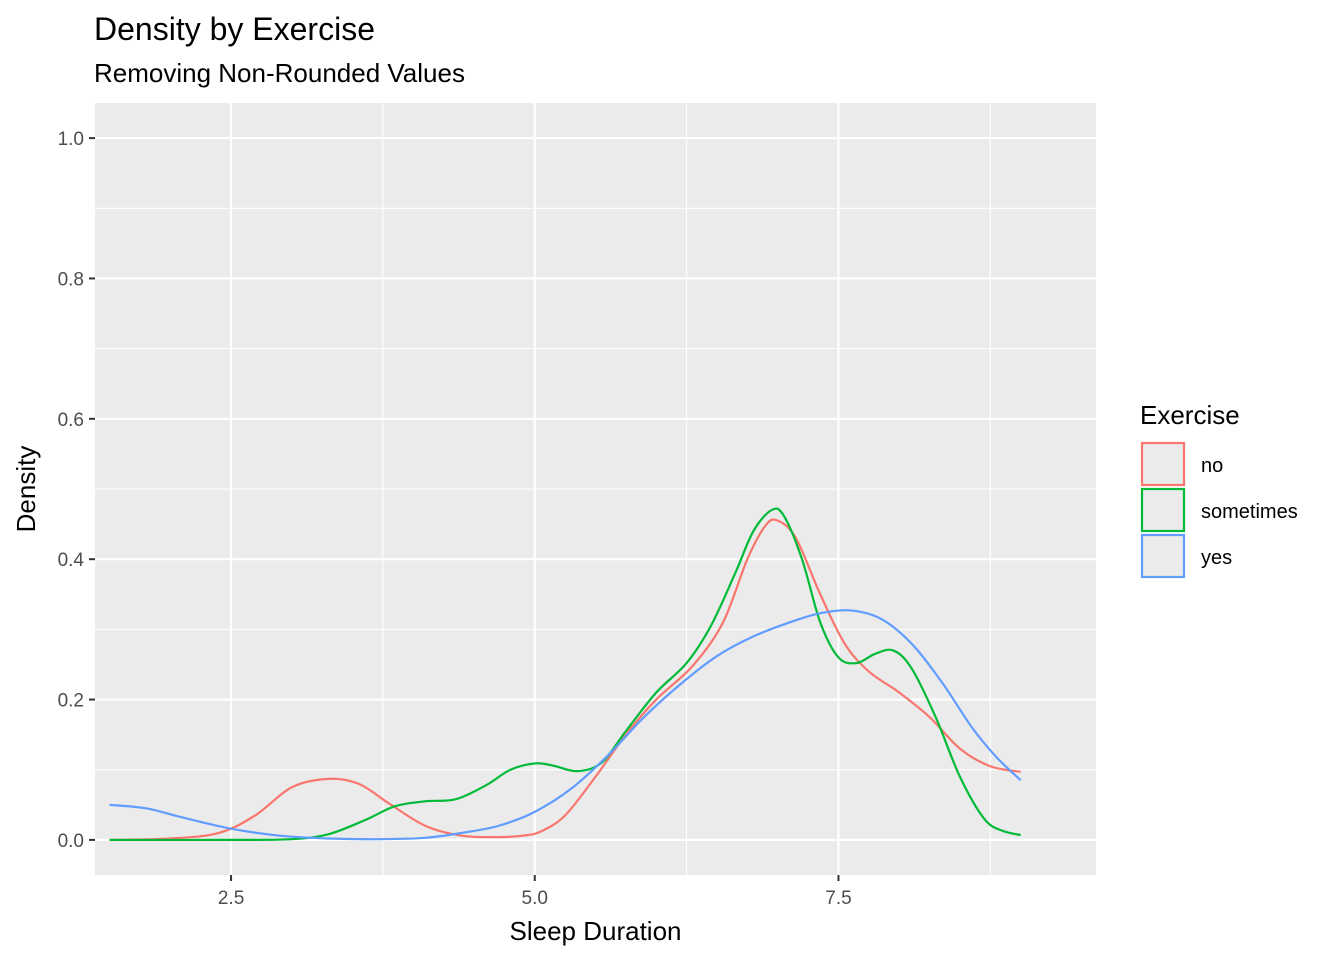 The height and width of the screenshot is (960, 1344). What do you see at coordinates (535, 898) in the screenshot?
I see `x-tick-label: 5.0` at bounding box center [535, 898].